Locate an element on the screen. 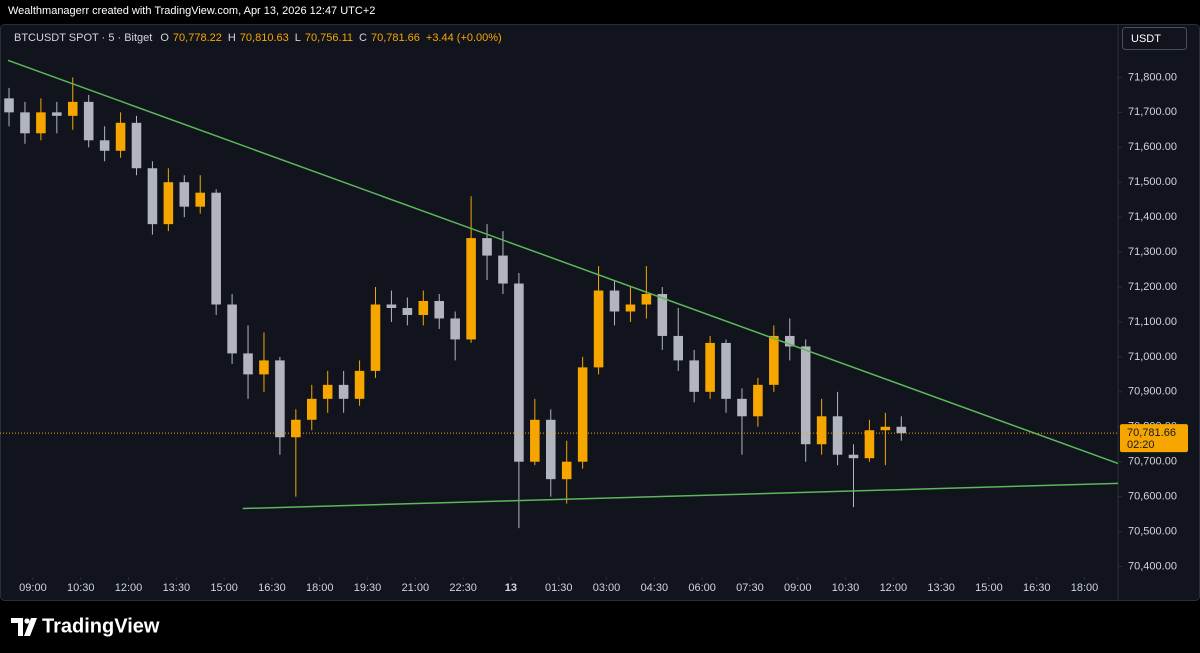 This screenshot has height=653, width=1200. x-tick-label: 07:30 is located at coordinates (750, 588).